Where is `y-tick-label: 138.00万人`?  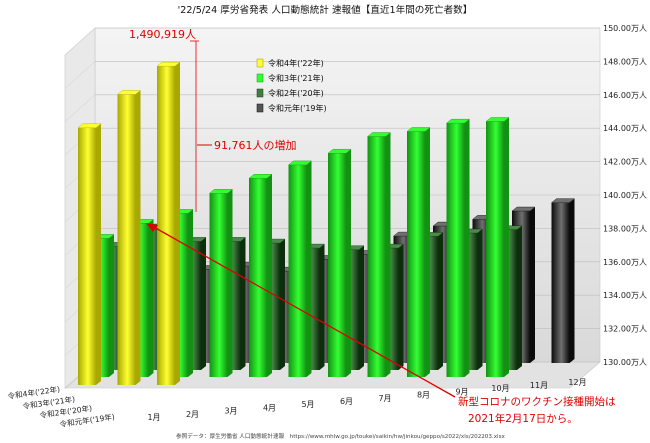 y-tick-label: 138.00万人 is located at coordinates (625, 228).